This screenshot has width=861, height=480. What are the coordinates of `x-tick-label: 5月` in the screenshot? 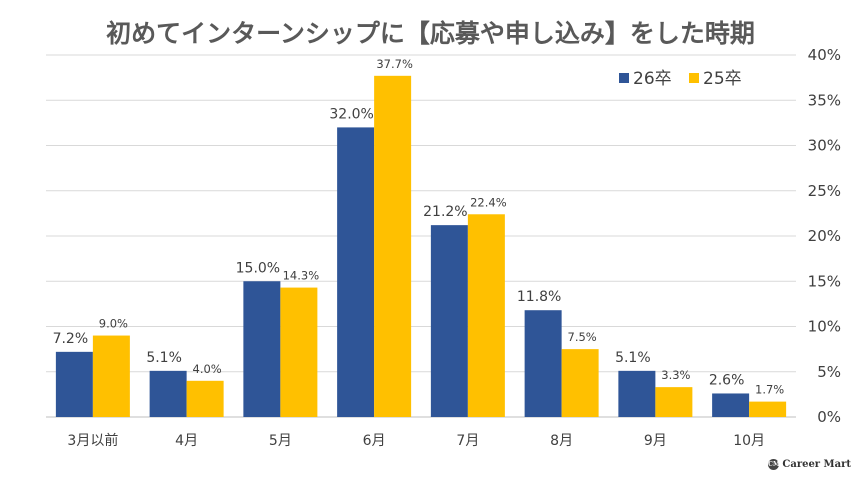 It's located at (280, 441).